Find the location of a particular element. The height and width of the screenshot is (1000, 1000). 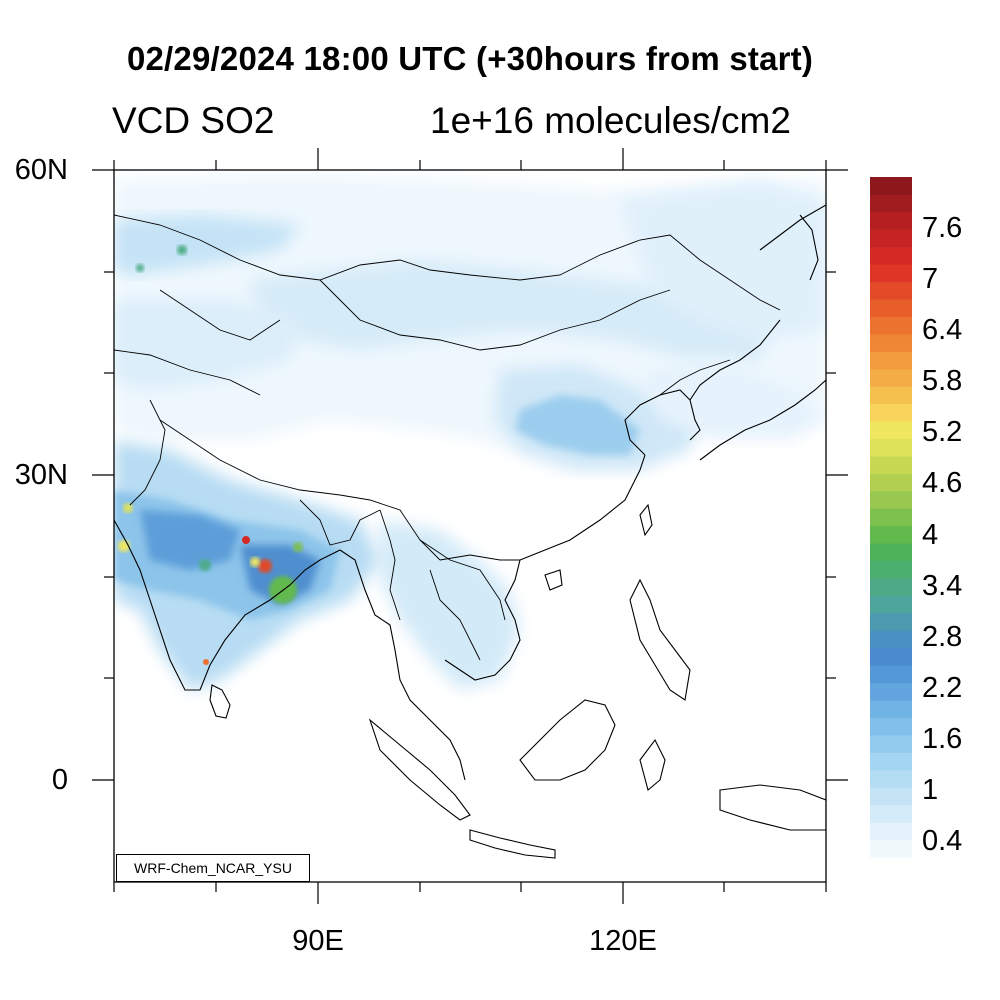

so2-field-japan-korea is located at coordinates (733, 400).